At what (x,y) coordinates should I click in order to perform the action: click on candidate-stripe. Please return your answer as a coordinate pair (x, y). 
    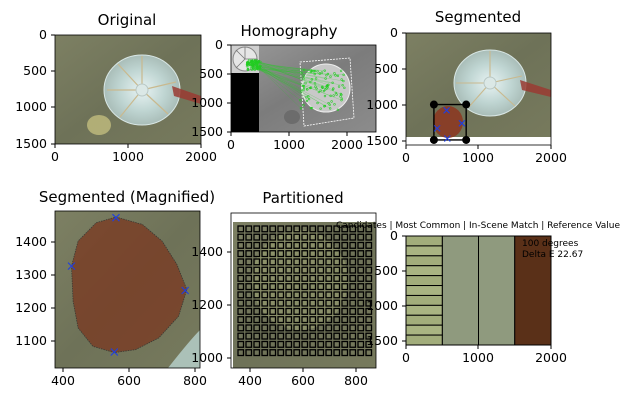
    Looking at the image, I should click on (424, 261).